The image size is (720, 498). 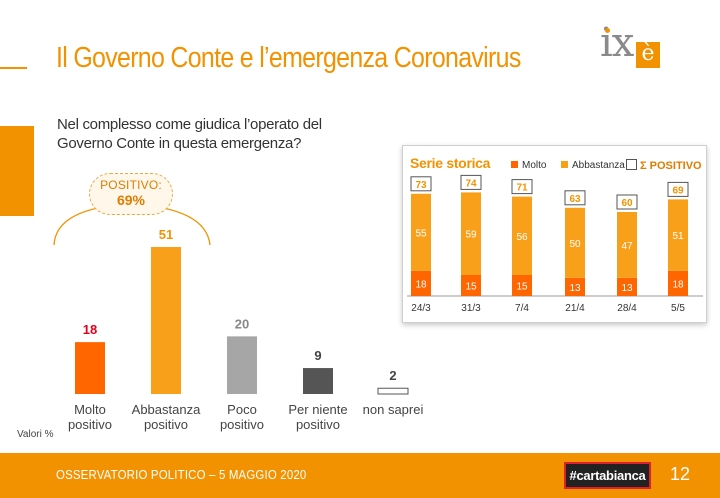 I want to click on inset-abbastanza-value: 50, so click(x=575, y=244).